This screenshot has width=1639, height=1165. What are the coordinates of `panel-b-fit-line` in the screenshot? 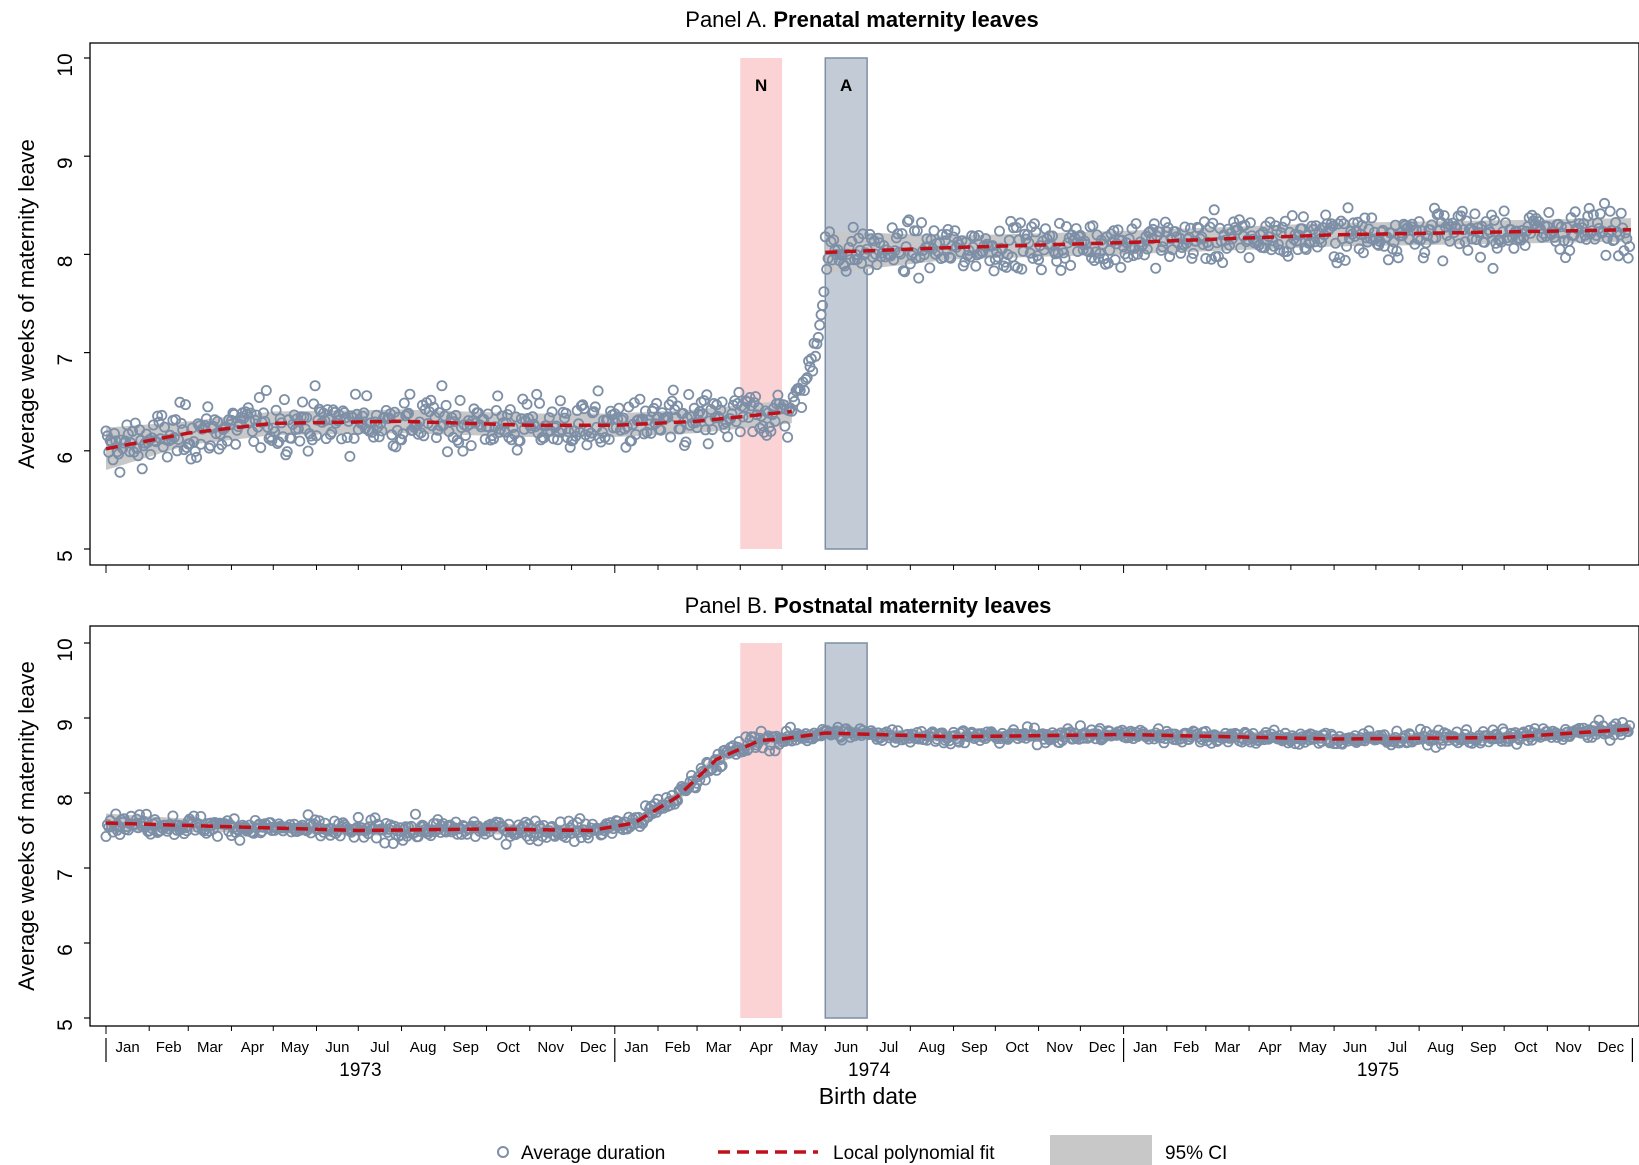 It's located at (868, 780).